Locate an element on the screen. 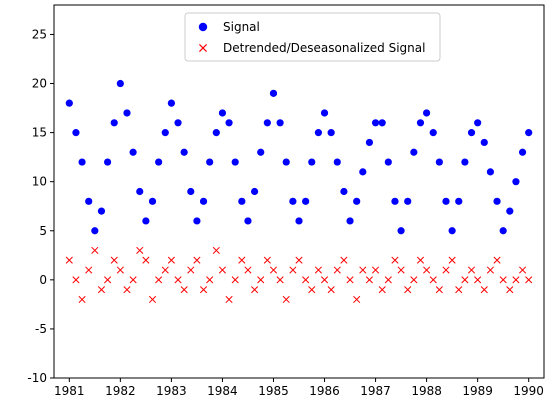  x-tick-label: 1983 is located at coordinates (171, 391).